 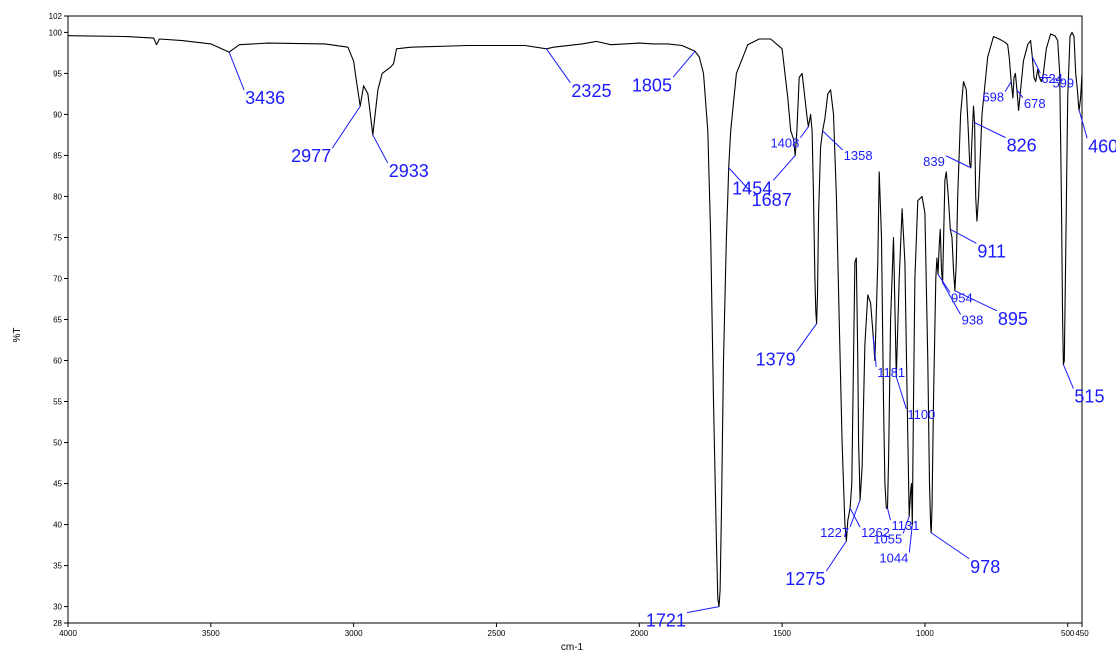 I want to click on y-tick-label: 55, so click(x=57, y=402).